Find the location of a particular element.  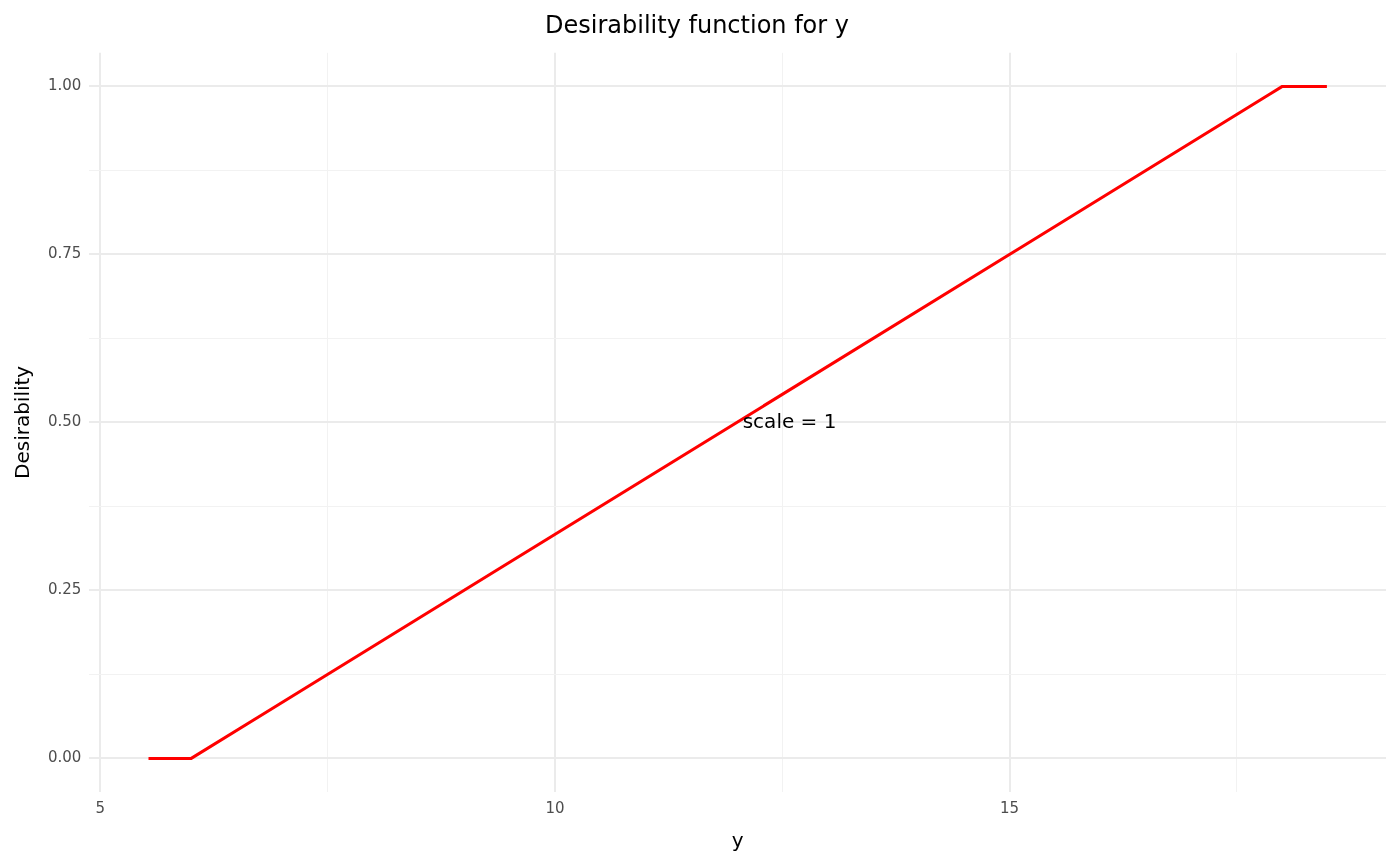

y-tick-label: 0.25 is located at coordinates (64, 589).